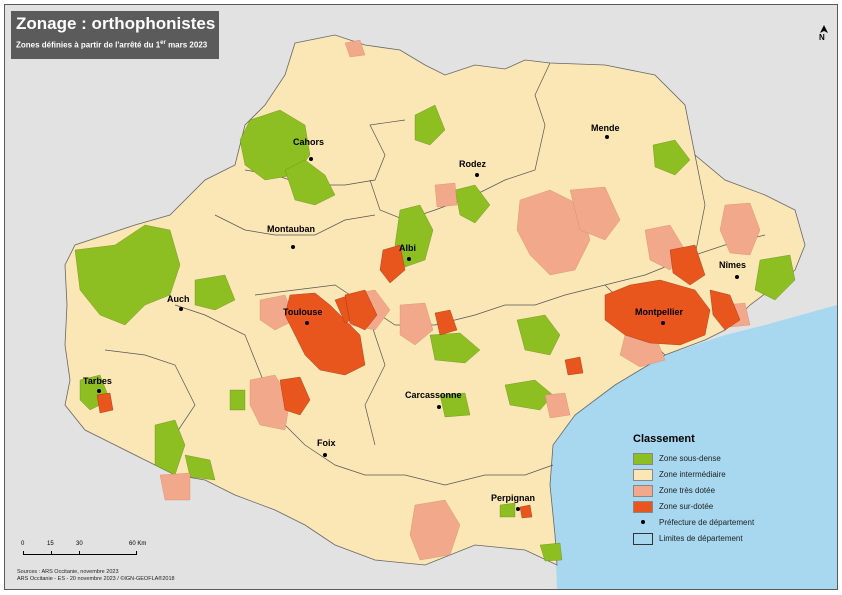  I want to click on north-label: N, so click(822, 37).